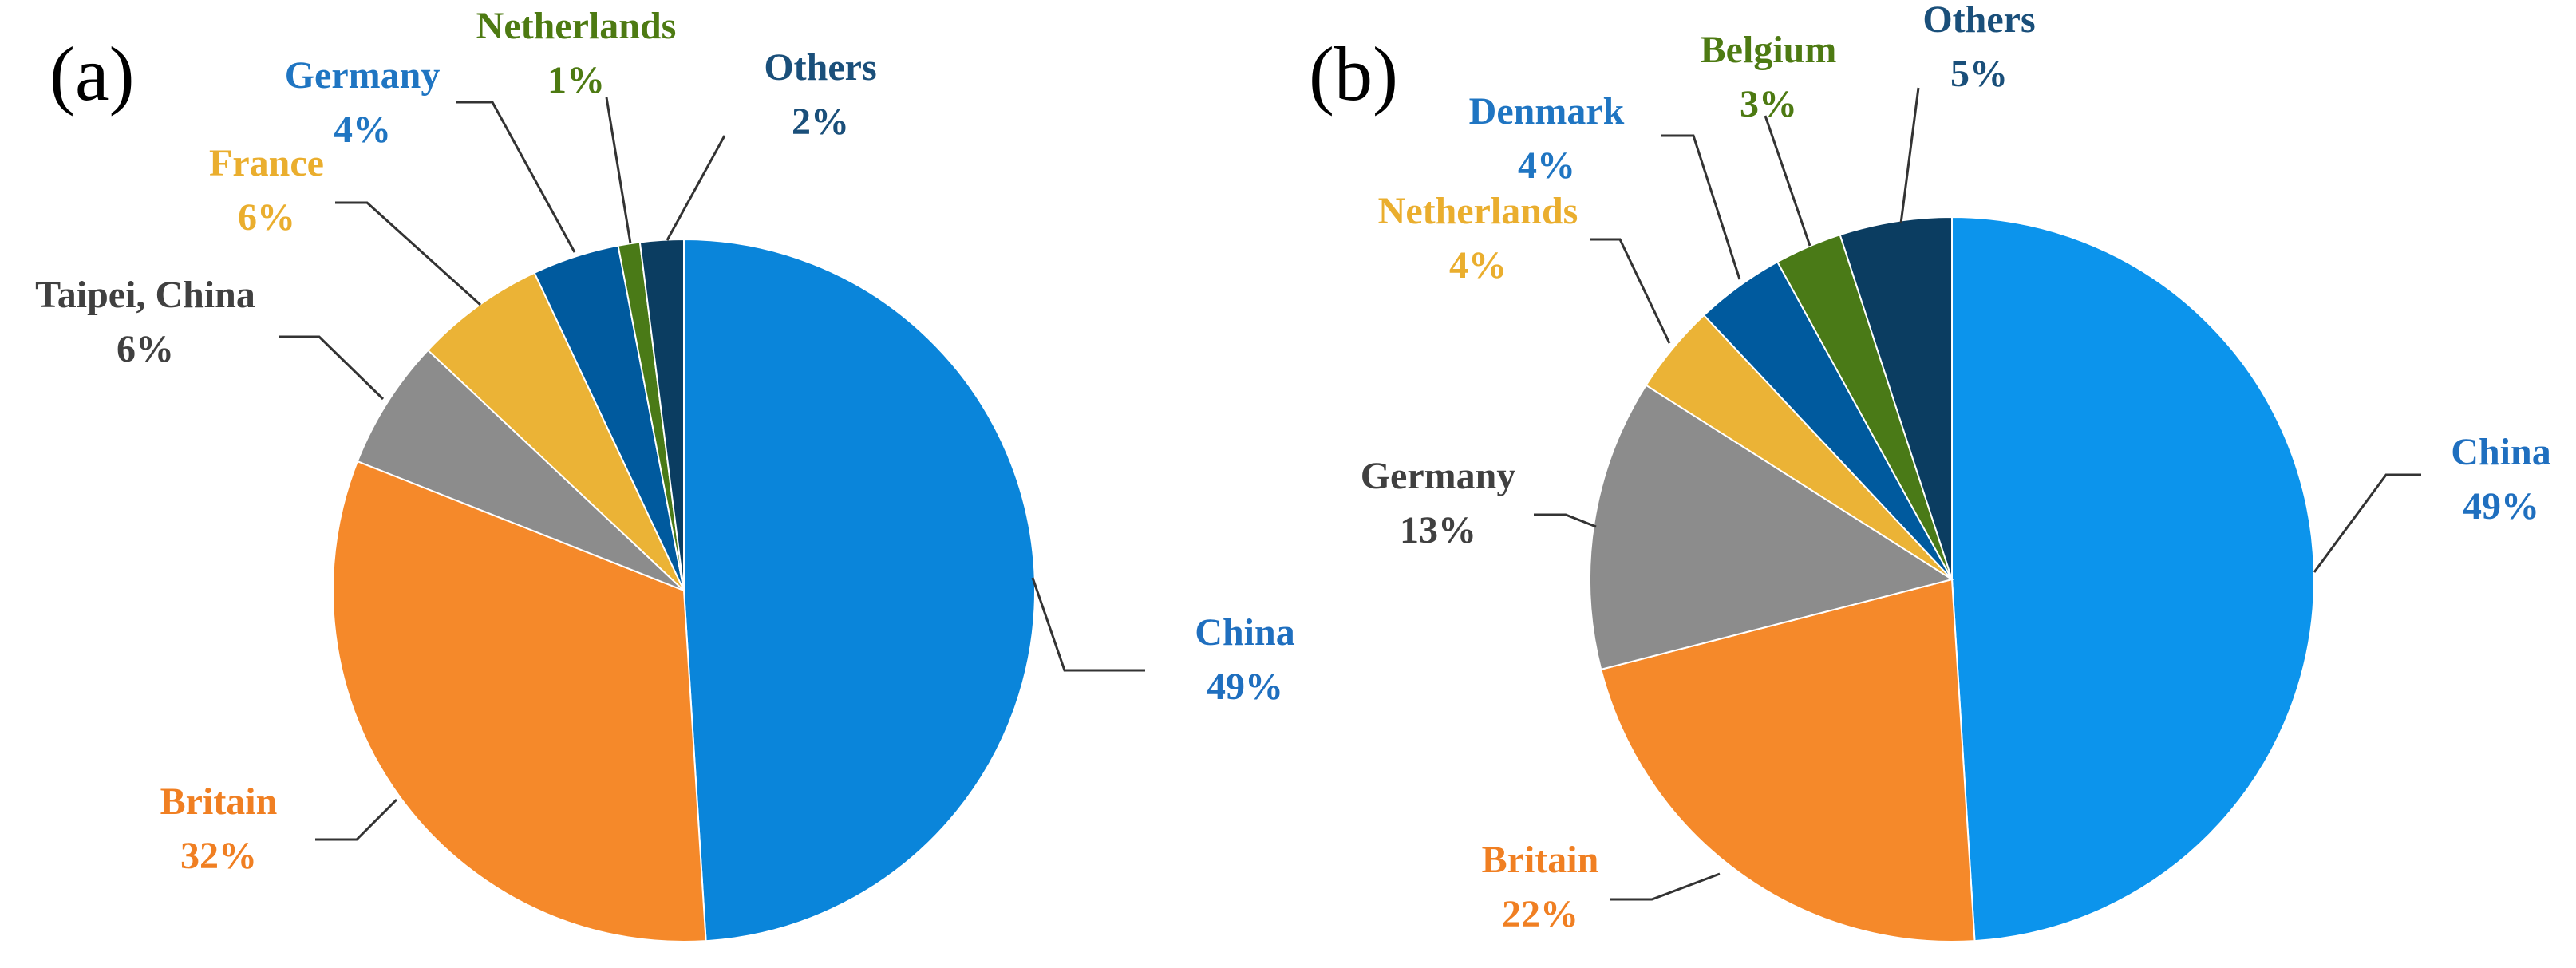 This screenshot has height=968, width=2576. What do you see at coordinates (266, 190) in the screenshot?
I see `slice-label-a-france: France 6%` at bounding box center [266, 190].